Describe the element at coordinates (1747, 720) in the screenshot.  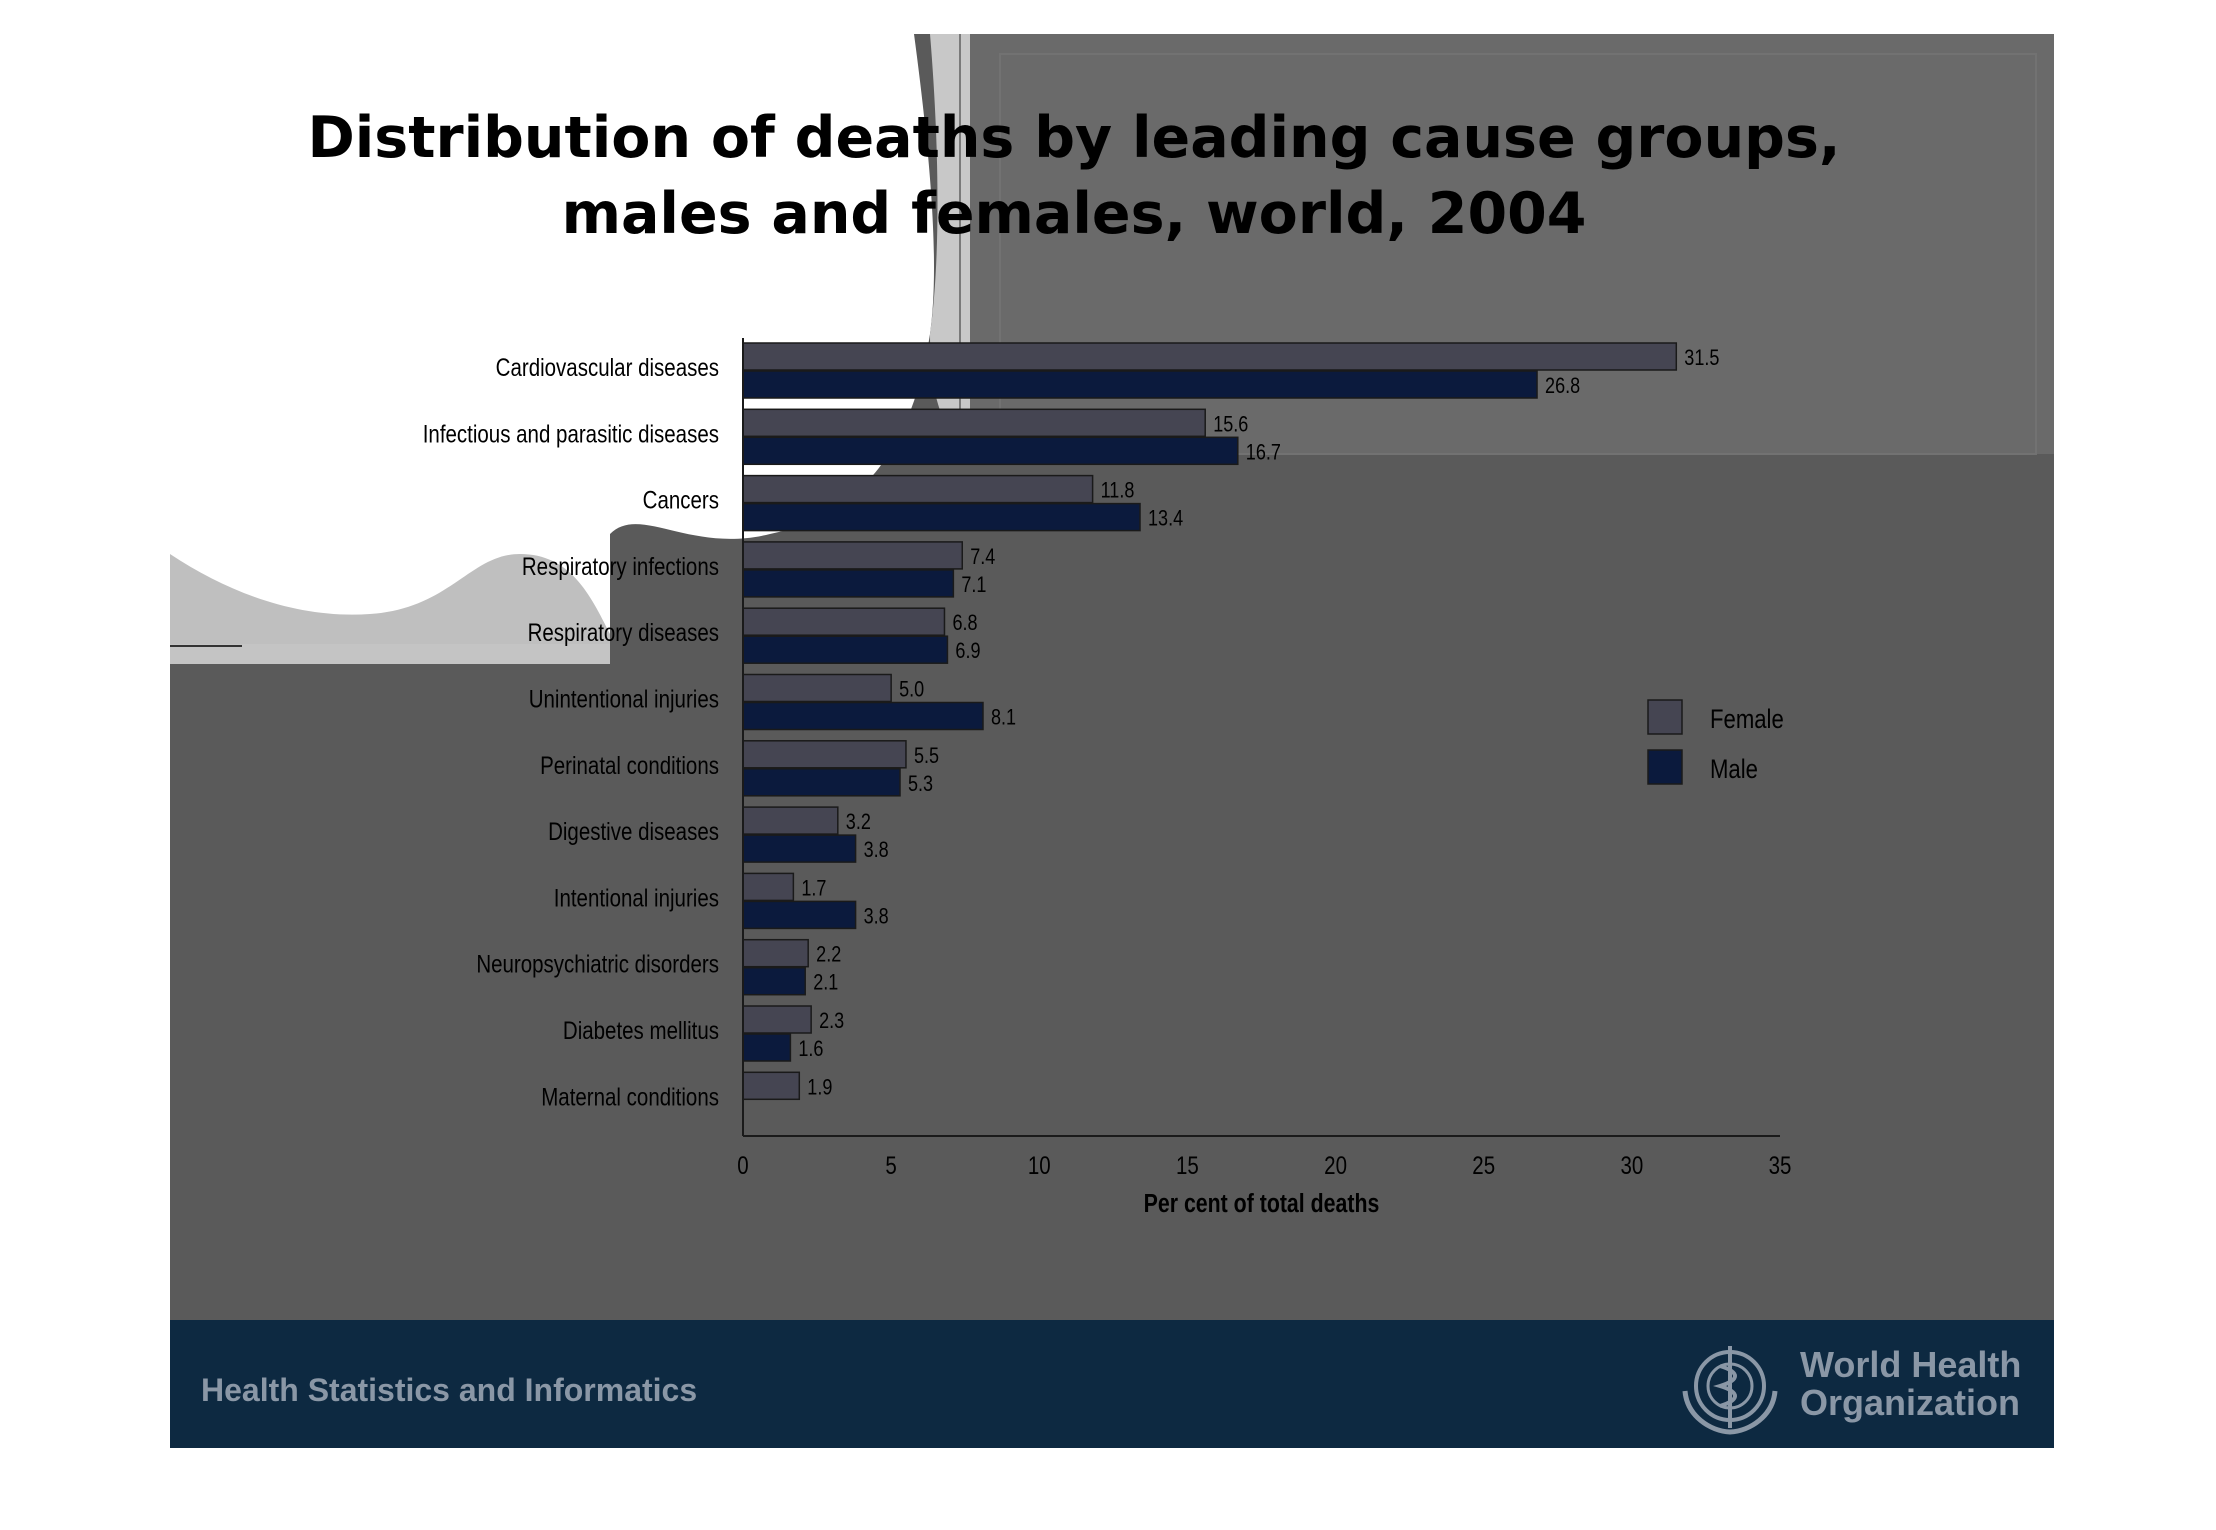
I see `legend-label-female: Female` at that location.